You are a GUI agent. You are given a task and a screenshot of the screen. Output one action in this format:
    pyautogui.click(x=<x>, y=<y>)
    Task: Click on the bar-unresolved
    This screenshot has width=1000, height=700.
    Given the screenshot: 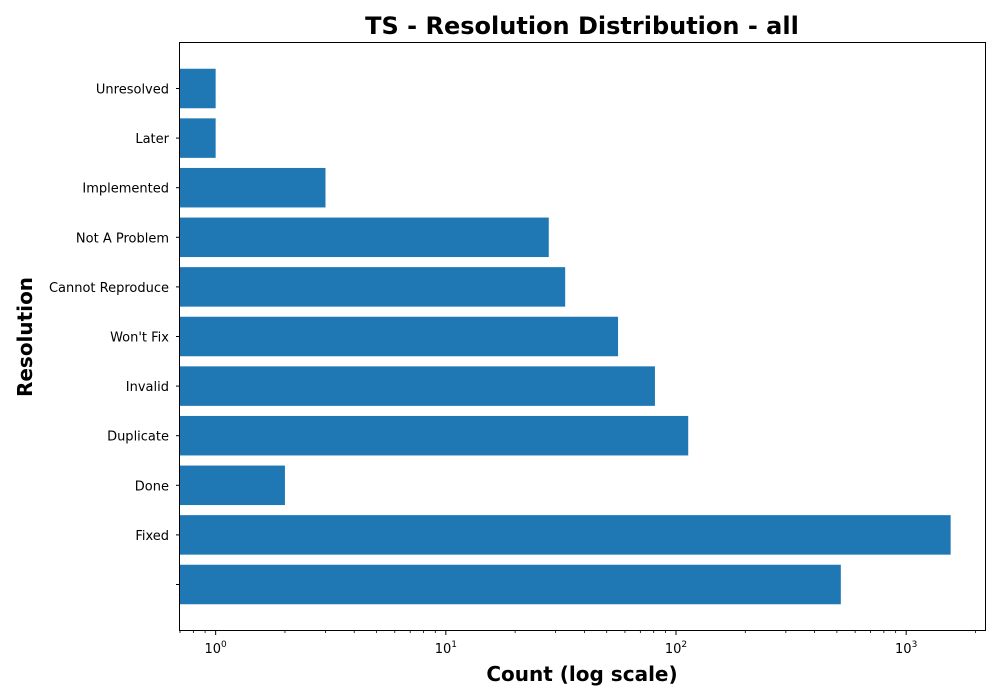 What is the action you would take?
    pyautogui.click(x=198, y=88)
    